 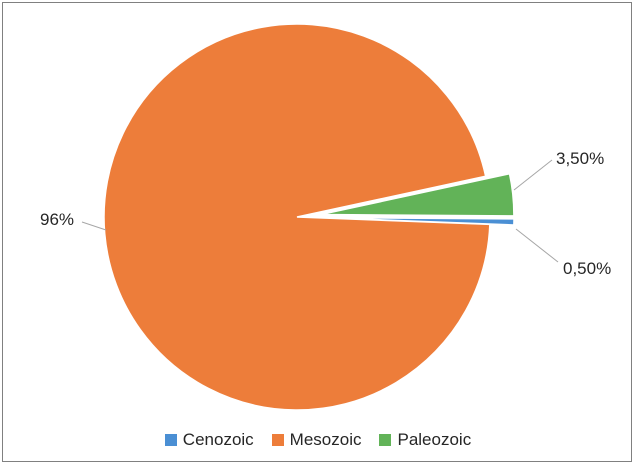 I want to click on legend-label-cenozoic: Cenozoic, so click(x=218, y=439).